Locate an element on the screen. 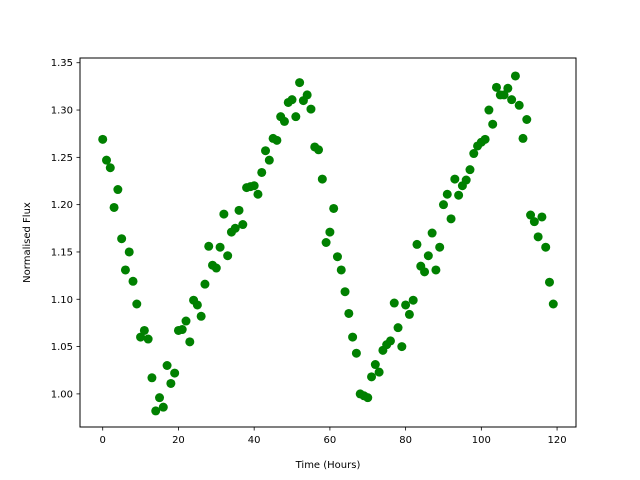 Image resolution: width=640 pixels, height=480 pixels. x-tick-label: 20 is located at coordinates (178, 440).